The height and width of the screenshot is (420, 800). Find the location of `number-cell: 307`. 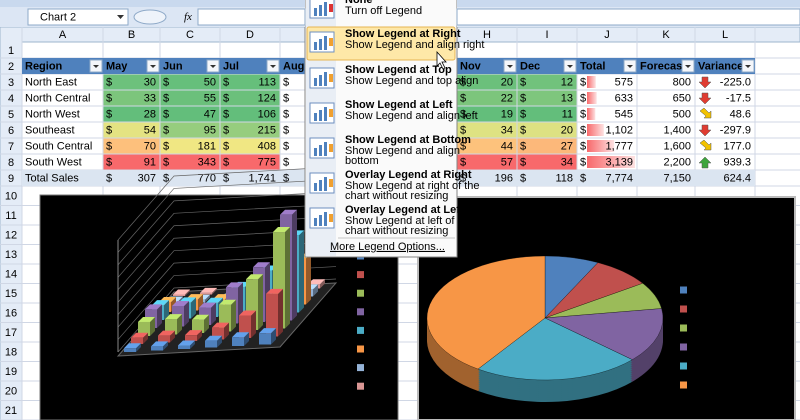

number-cell: 307 is located at coordinates (147, 178).